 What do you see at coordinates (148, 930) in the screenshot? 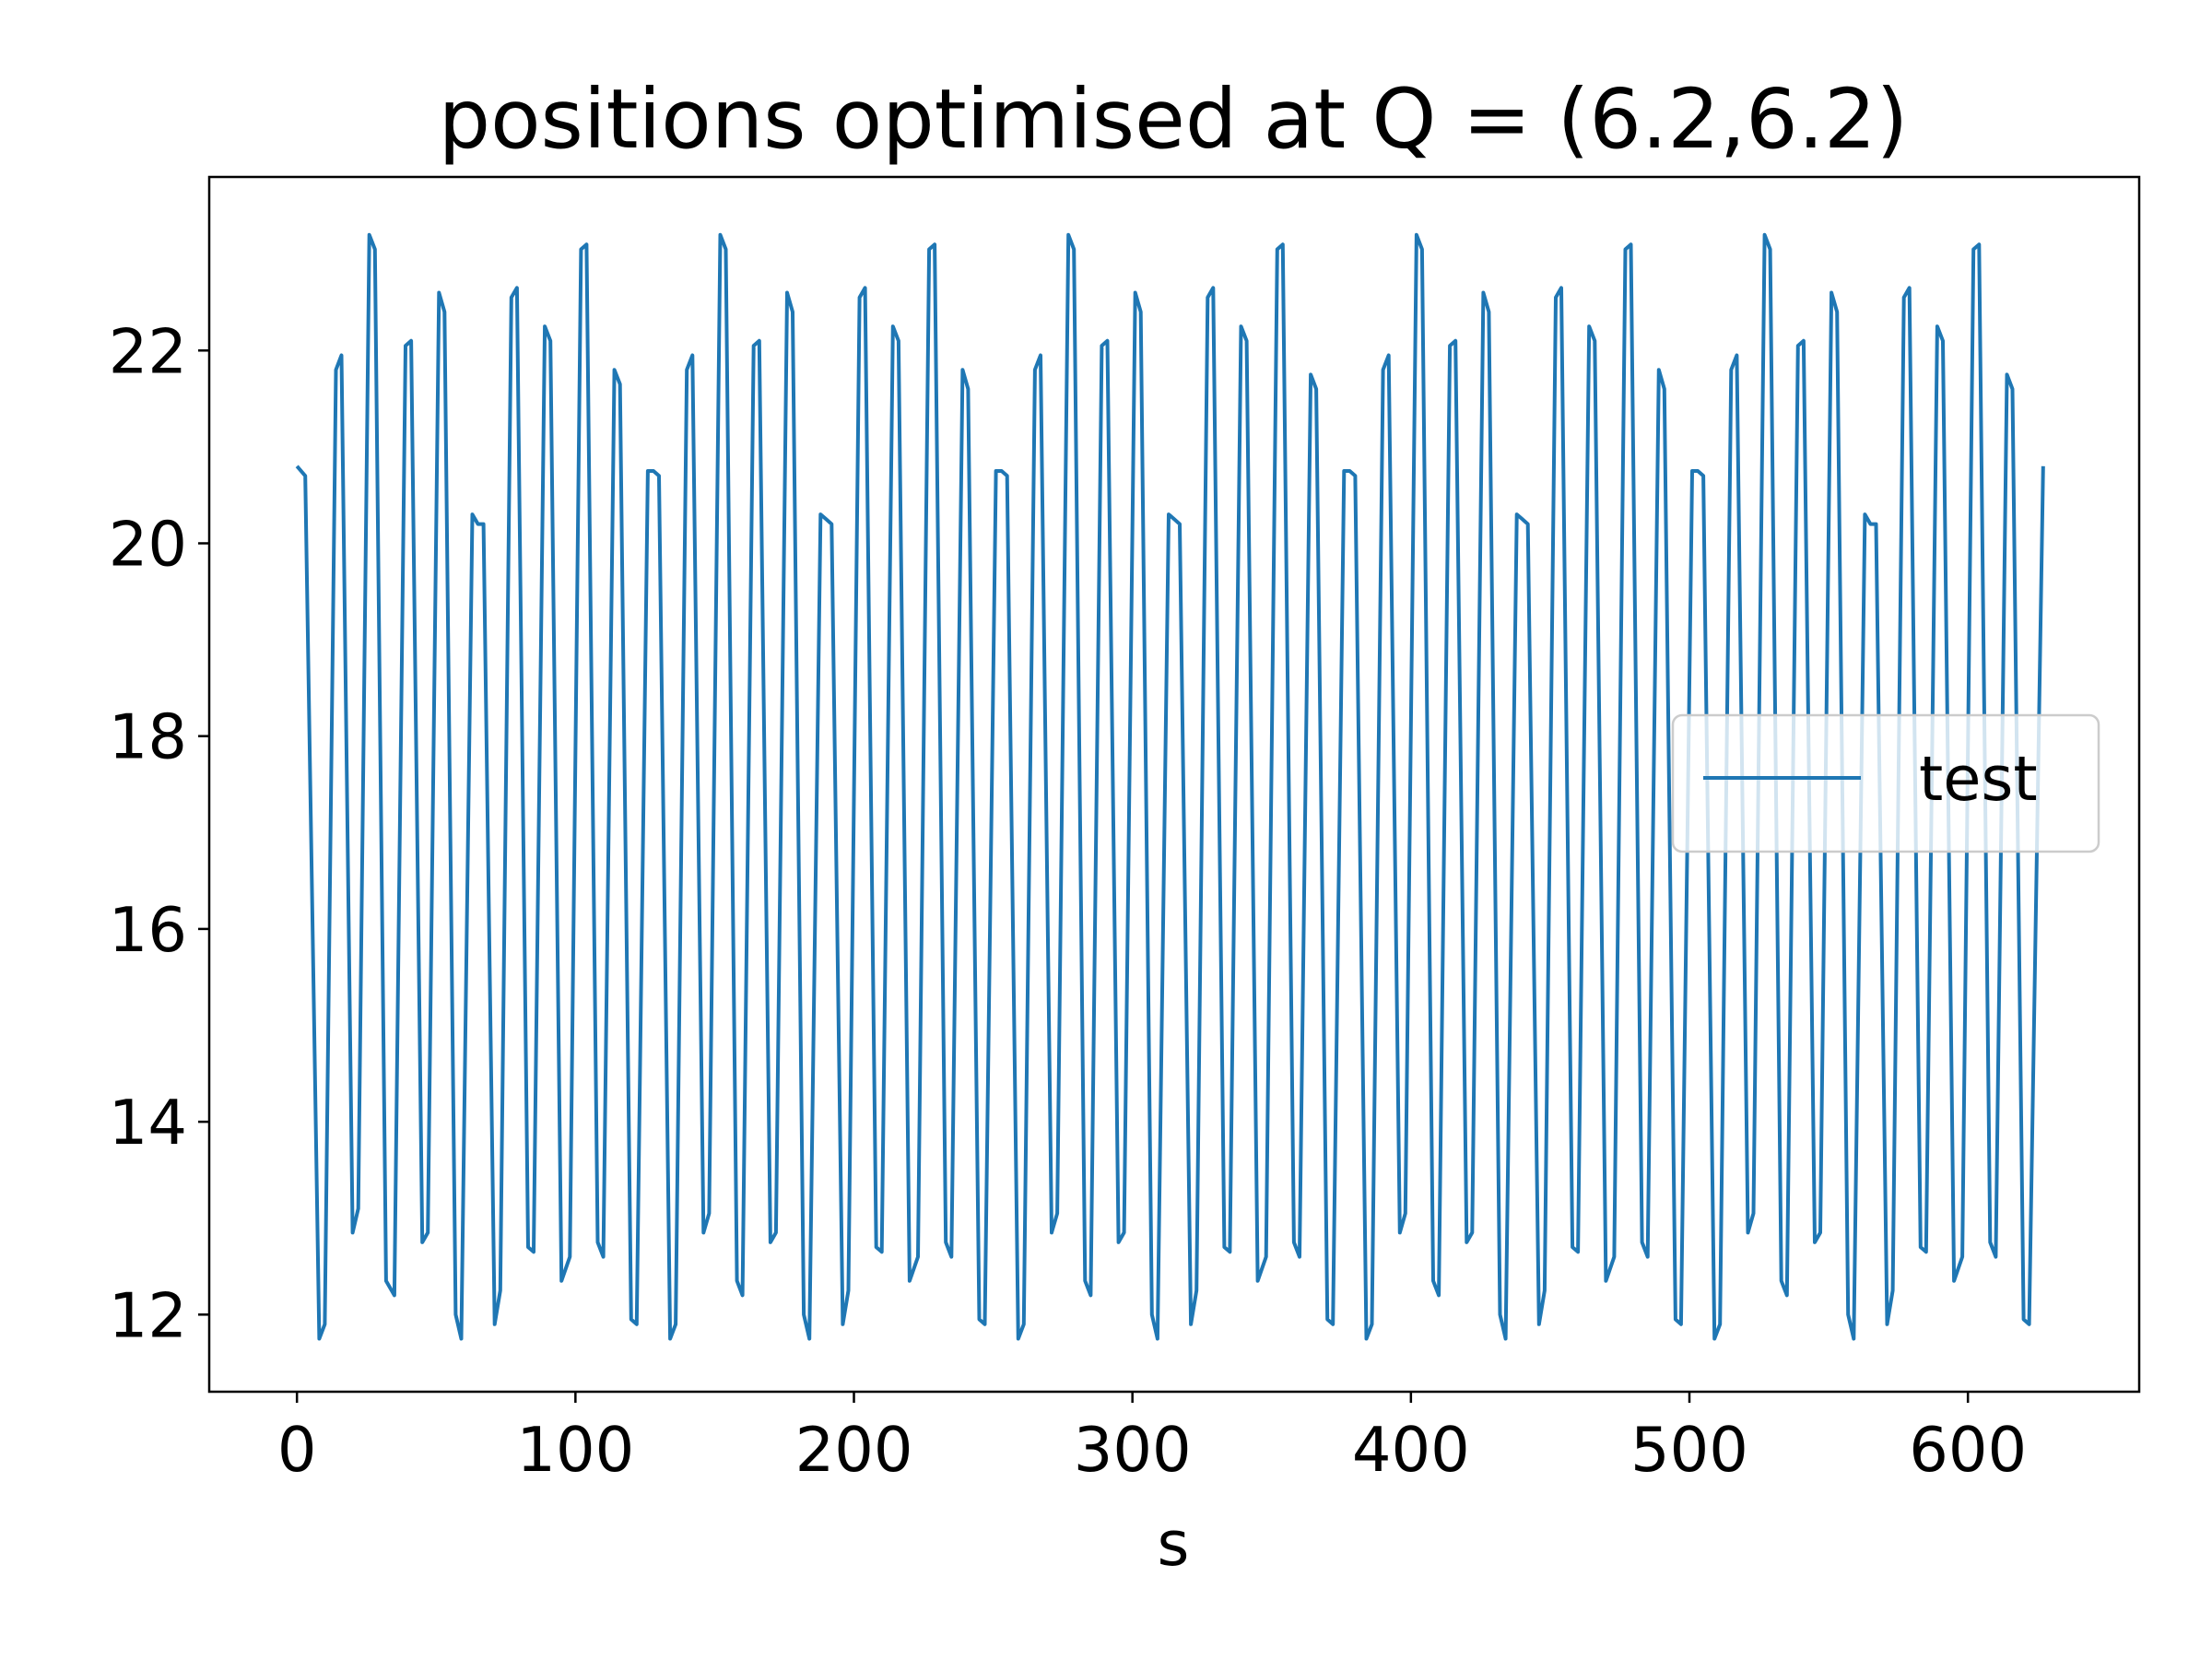
I see `y-tick-label: 16` at bounding box center [148, 930].